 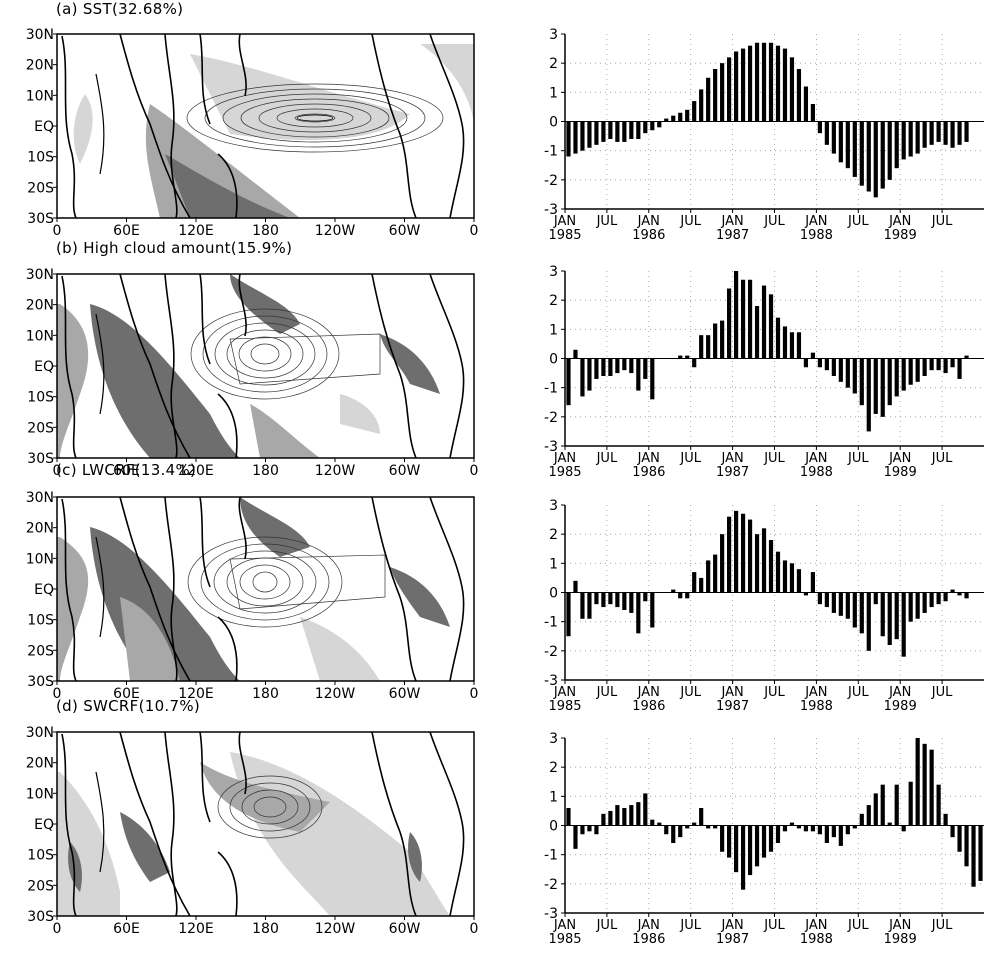 What do you see at coordinates (551, 181) in the screenshot?
I see `y-tick-label: -2` at bounding box center [551, 181].